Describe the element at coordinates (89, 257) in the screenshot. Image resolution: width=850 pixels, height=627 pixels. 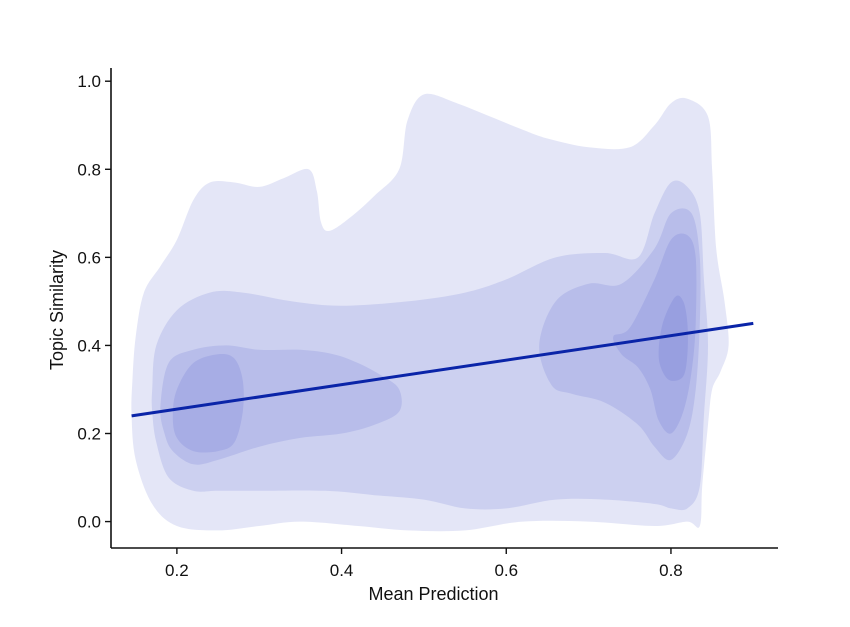
I see `y-tick-label: 0.6` at that location.